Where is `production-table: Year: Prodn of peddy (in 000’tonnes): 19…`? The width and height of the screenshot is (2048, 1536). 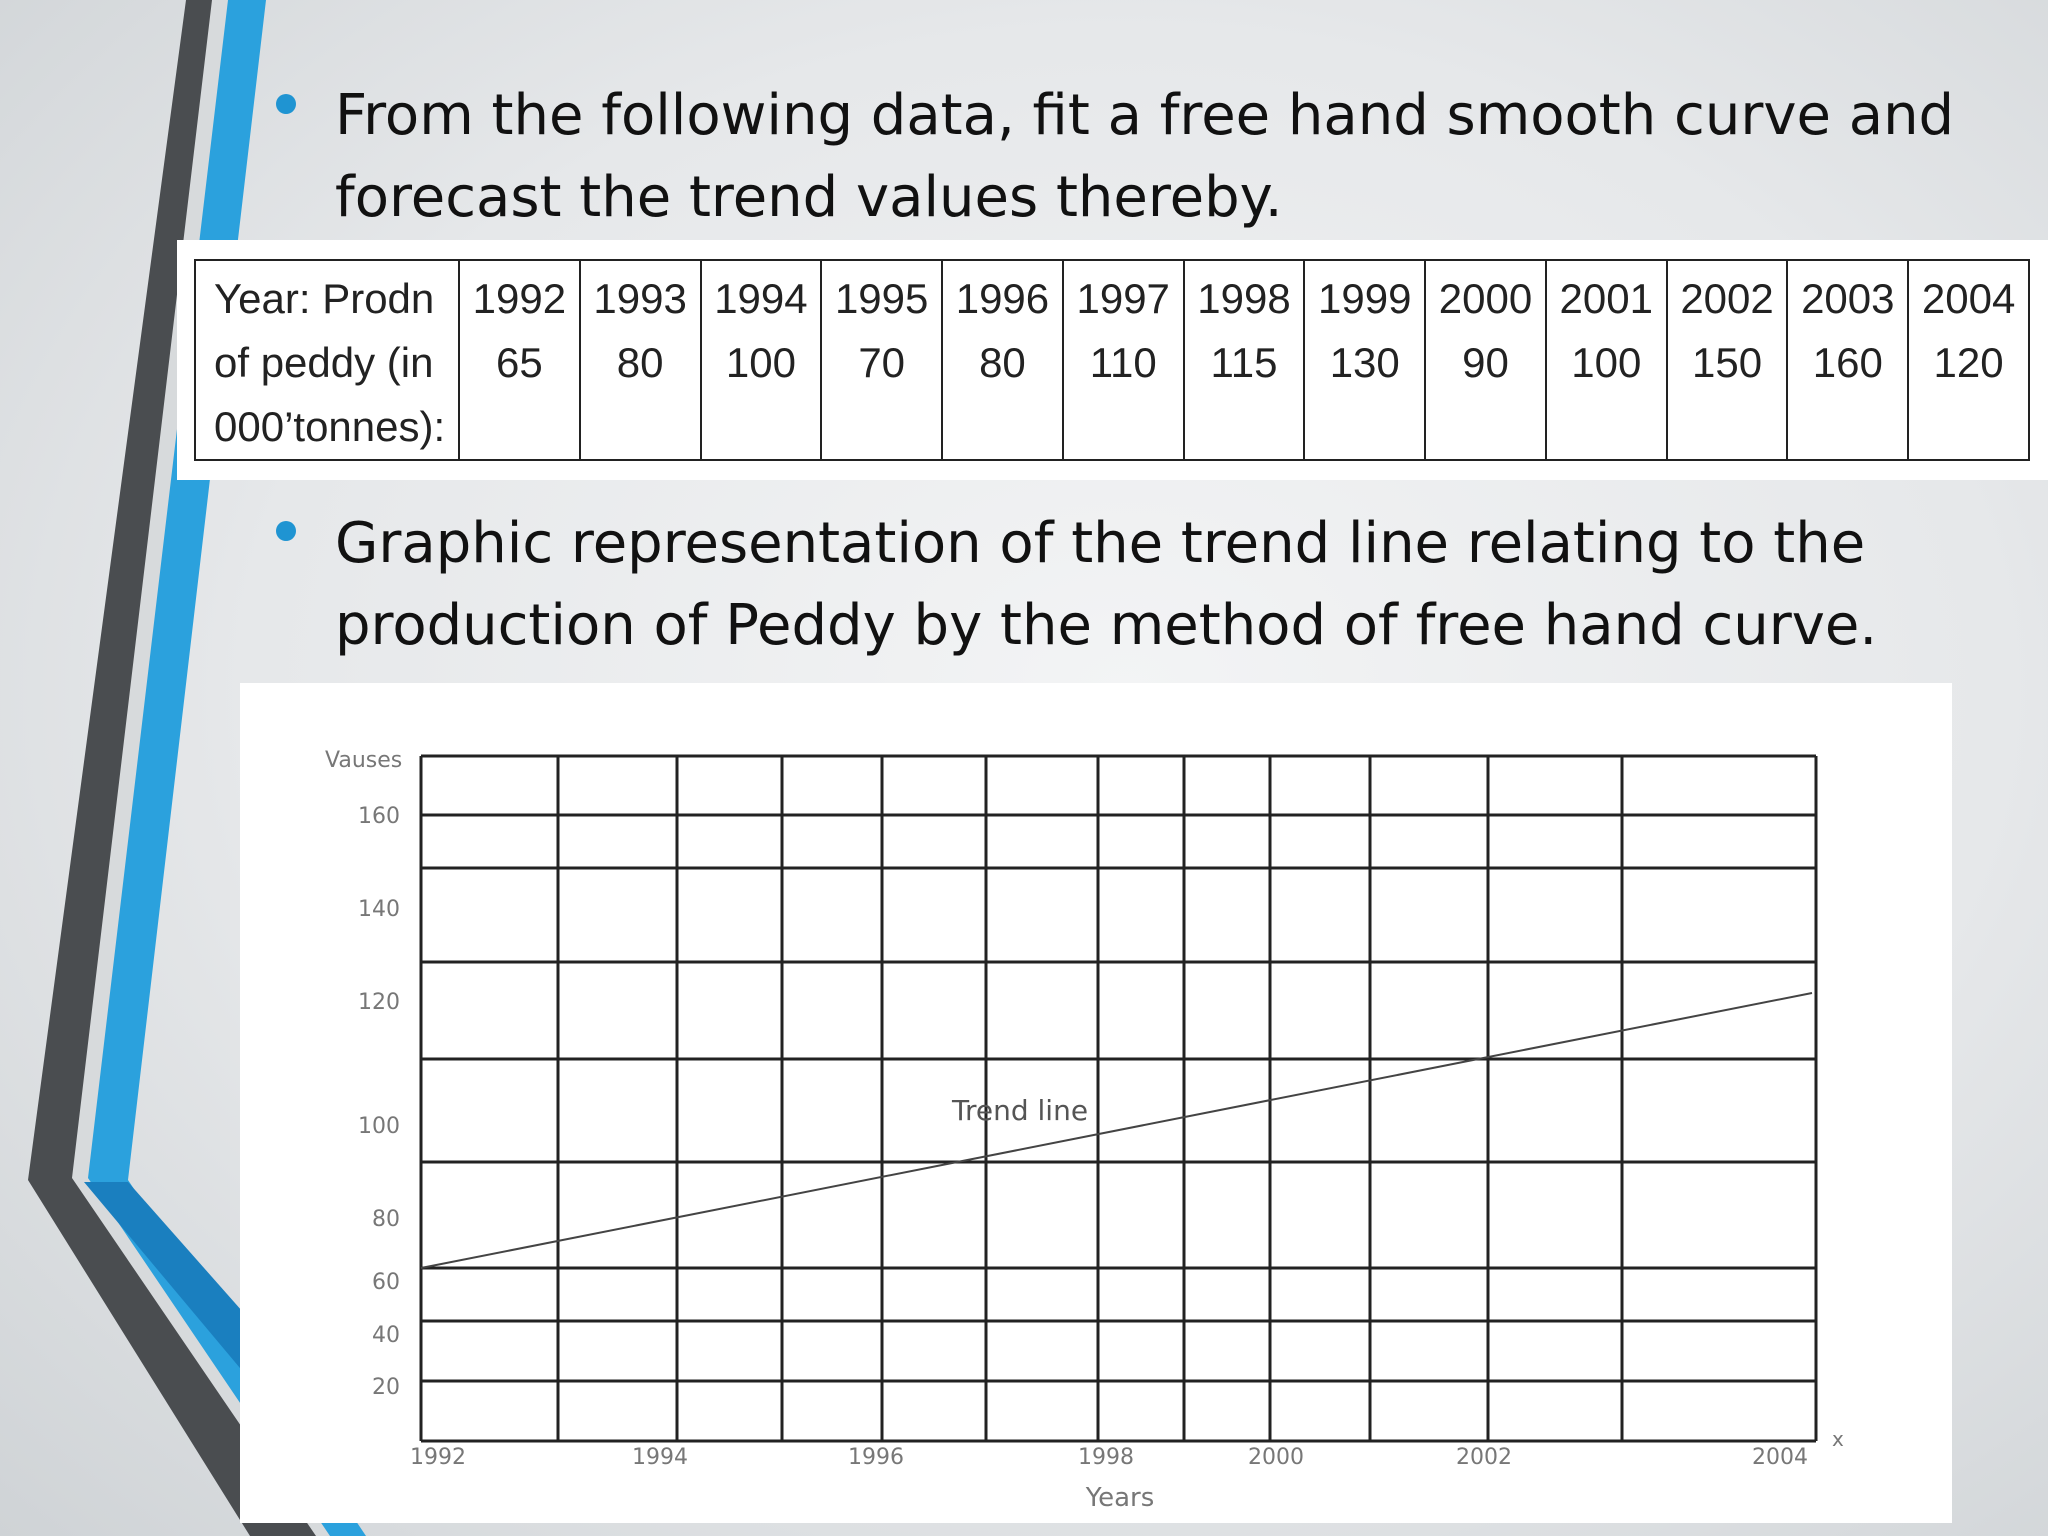 production-table: Year: Prodn of peddy (in 000’tonnes): 19… is located at coordinates (1112, 360).